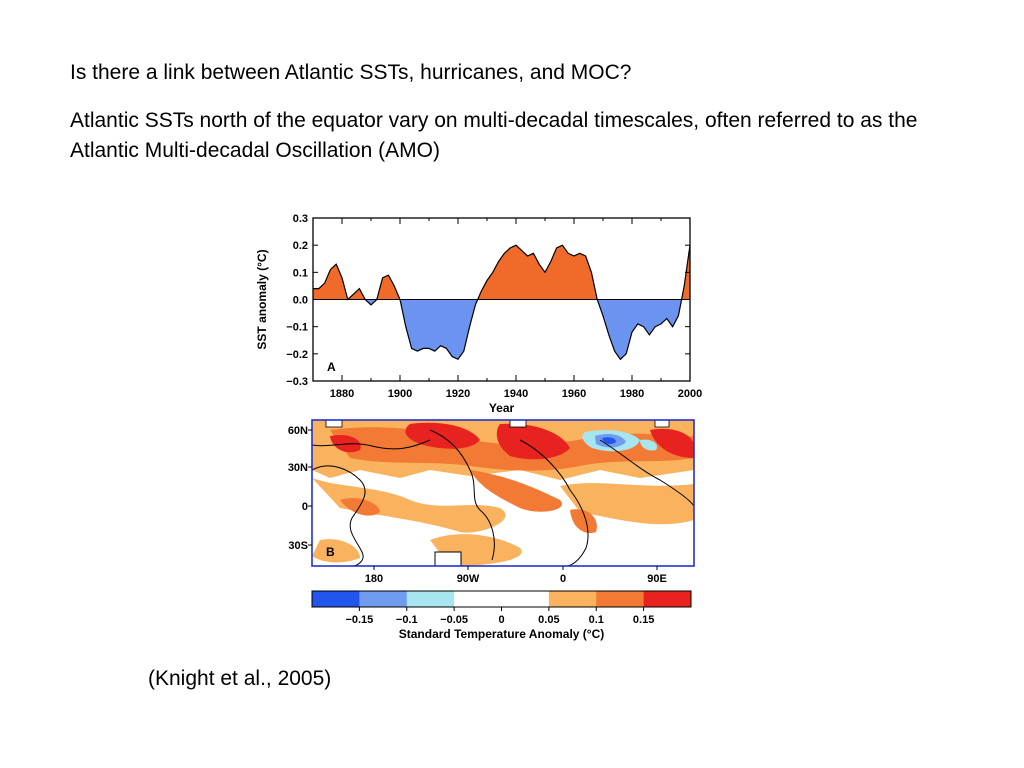  Describe the element at coordinates (407, 620) in the screenshot. I see `colorbar-tick-label: −0.1` at that location.